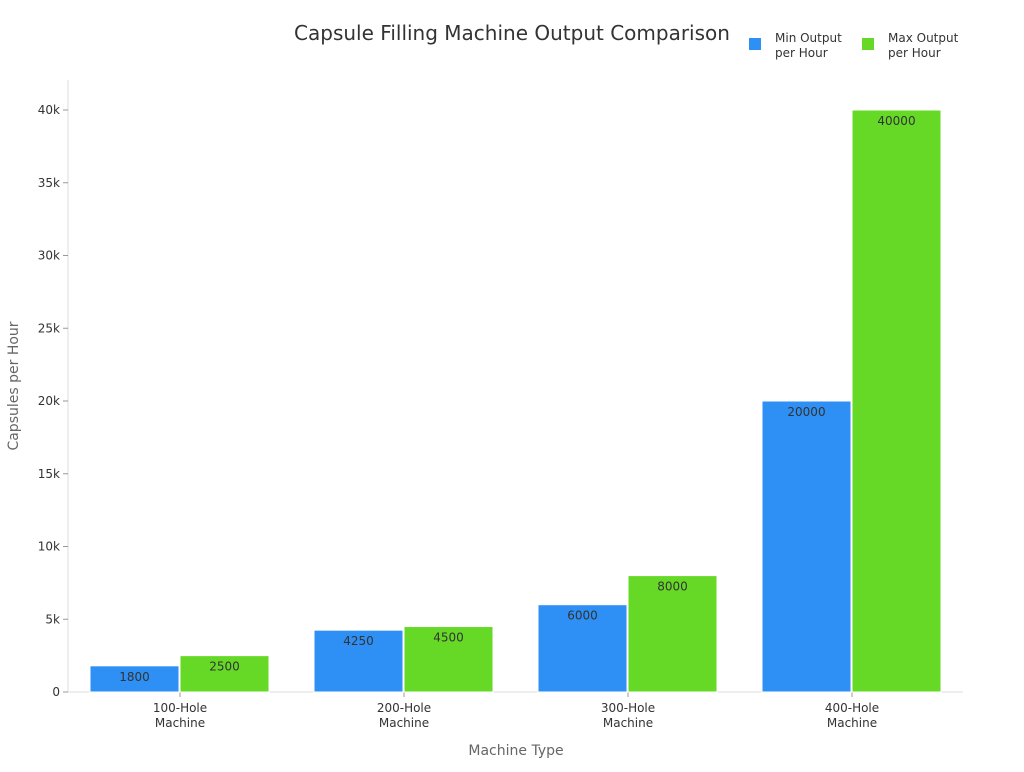 This screenshot has height=772, width=1024. What do you see at coordinates (923, 38) in the screenshot?
I see `legend-label-line: Max Output` at bounding box center [923, 38].